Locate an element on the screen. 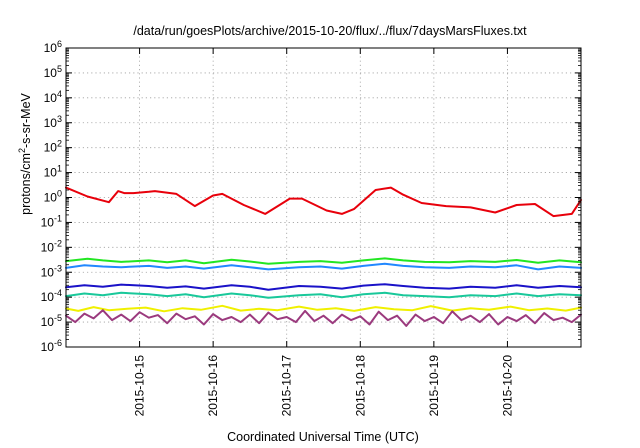 The width and height of the screenshot is (640, 448). y-tick-label-exp: 0 is located at coordinates (59, 194).